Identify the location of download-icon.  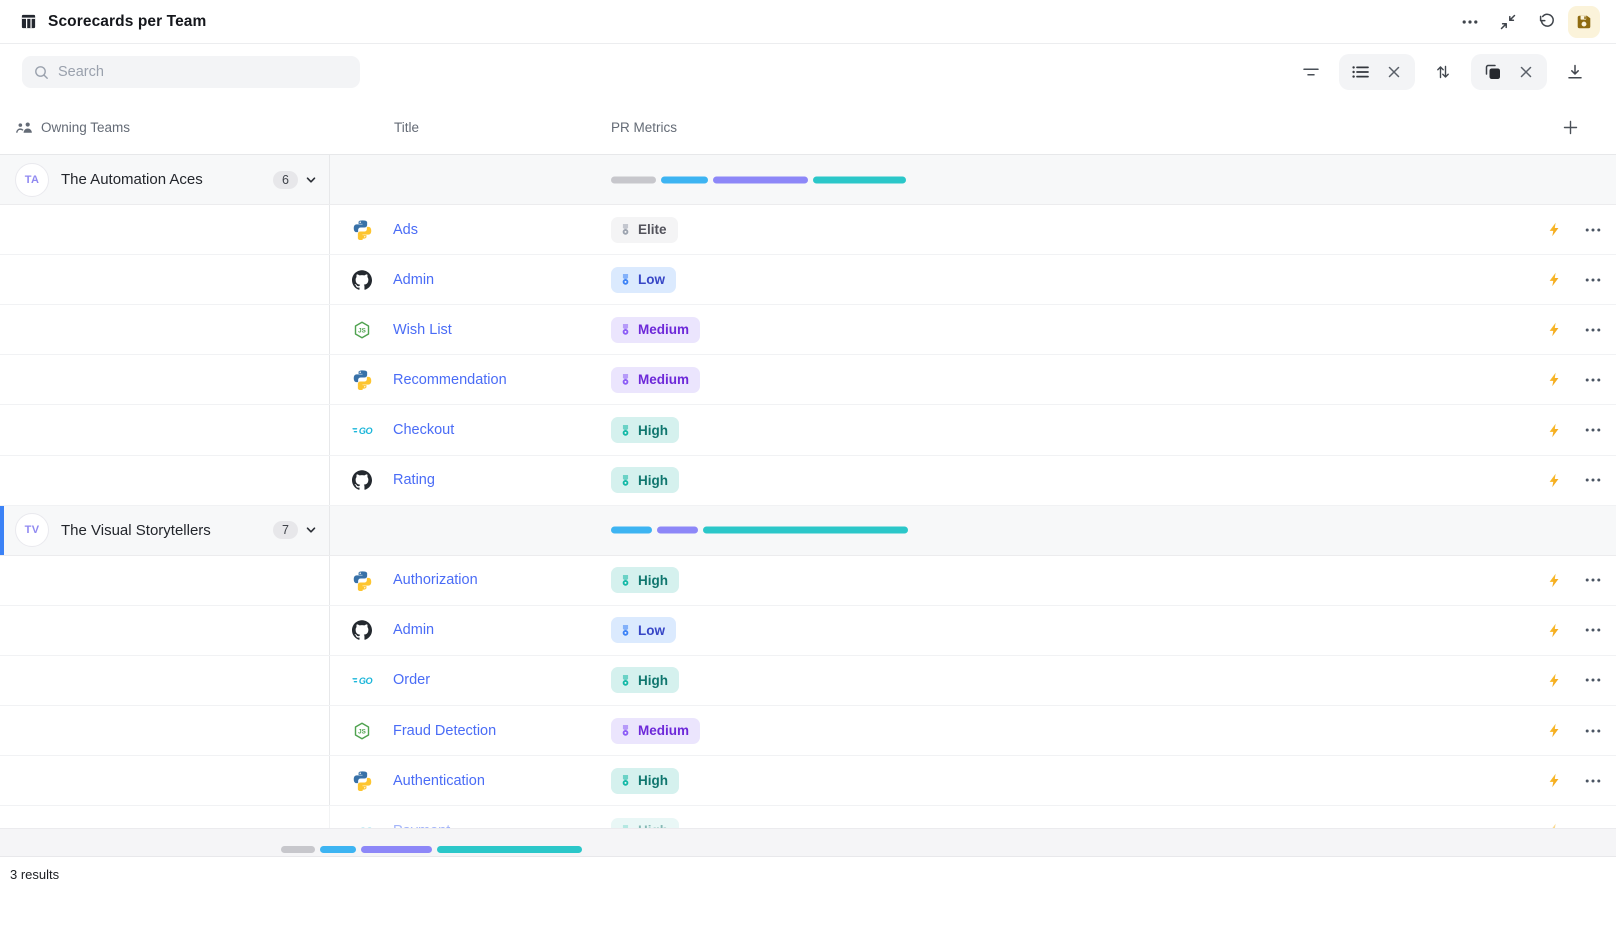
(1575, 72).